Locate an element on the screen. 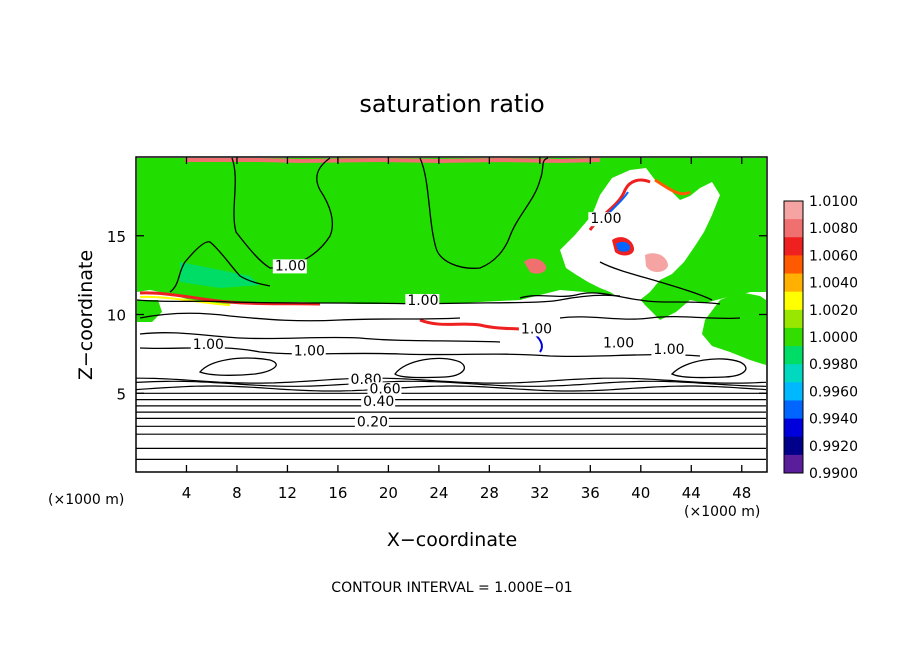  colorbar-label: 1.0040 is located at coordinates (833, 284).